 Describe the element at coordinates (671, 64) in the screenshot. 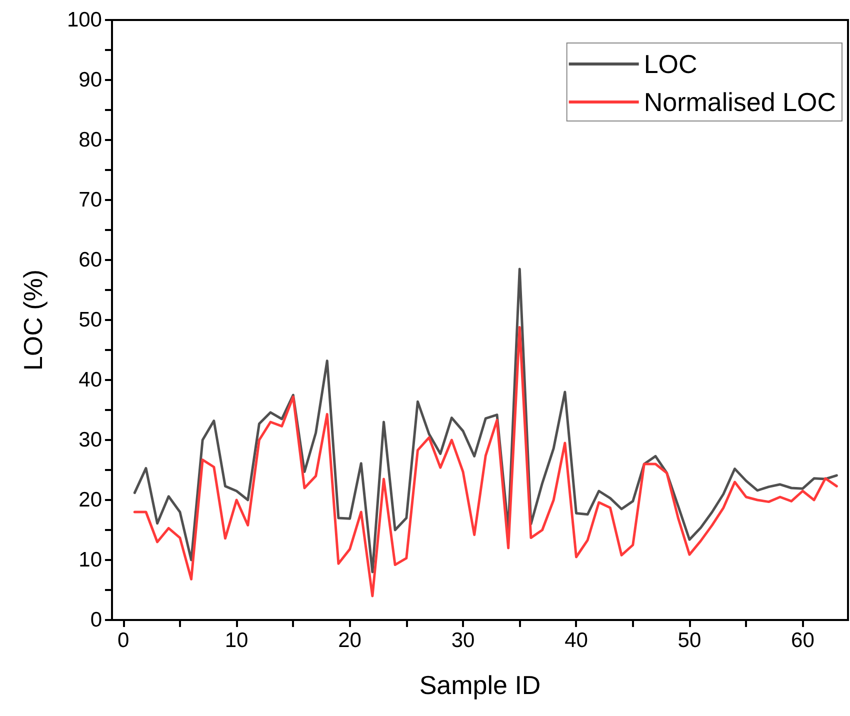

I see `legend-label: LOC` at that location.